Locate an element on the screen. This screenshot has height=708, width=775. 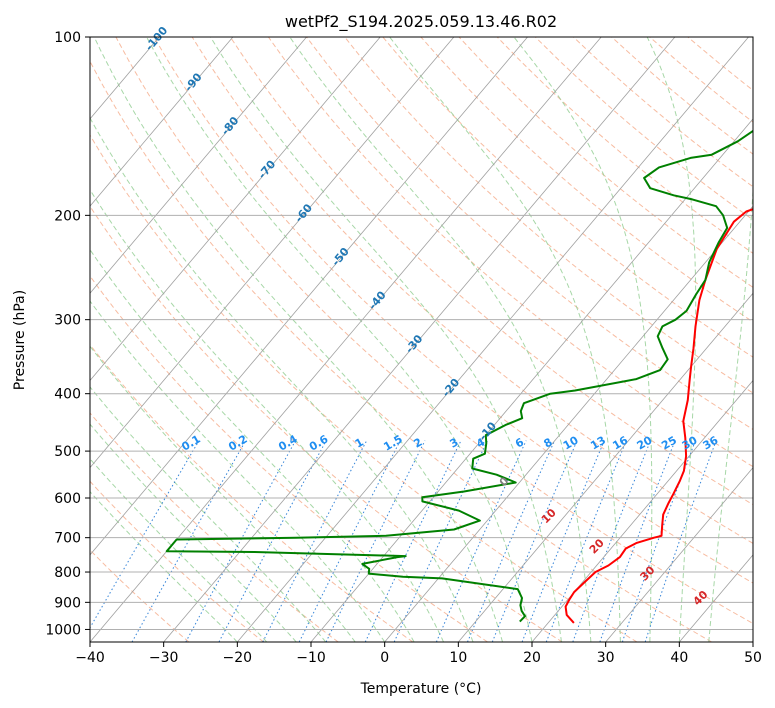
x-axis-ticks: −40 −30 −20 −10 0 10 20 30 40 50 is located at coordinates (418, 654).